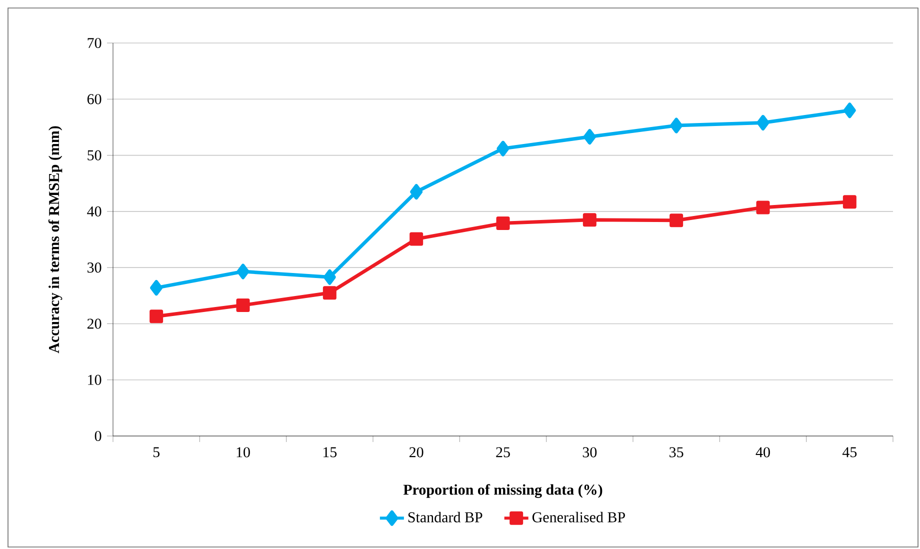 The image size is (920, 549). Describe the element at coordinates (156, 452) in the screenshot. I see `x-tick-label: 5` at that location.